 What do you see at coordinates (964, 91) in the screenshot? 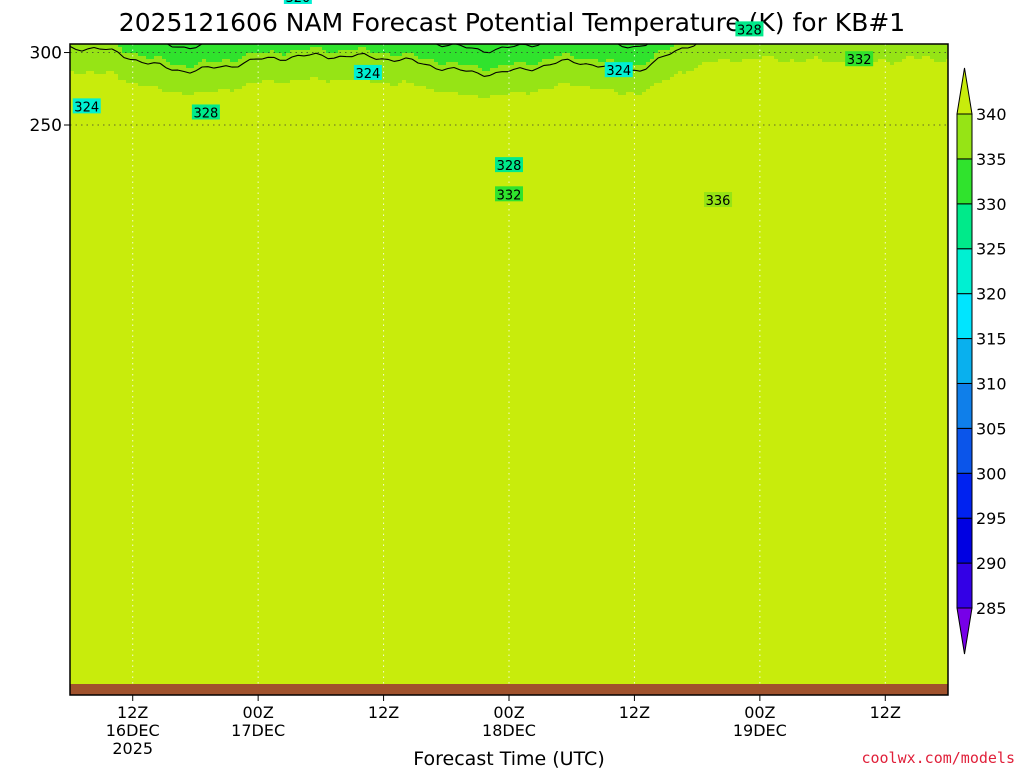
I see `colorbar-upper-triangle` at bounding box center [964, 91].